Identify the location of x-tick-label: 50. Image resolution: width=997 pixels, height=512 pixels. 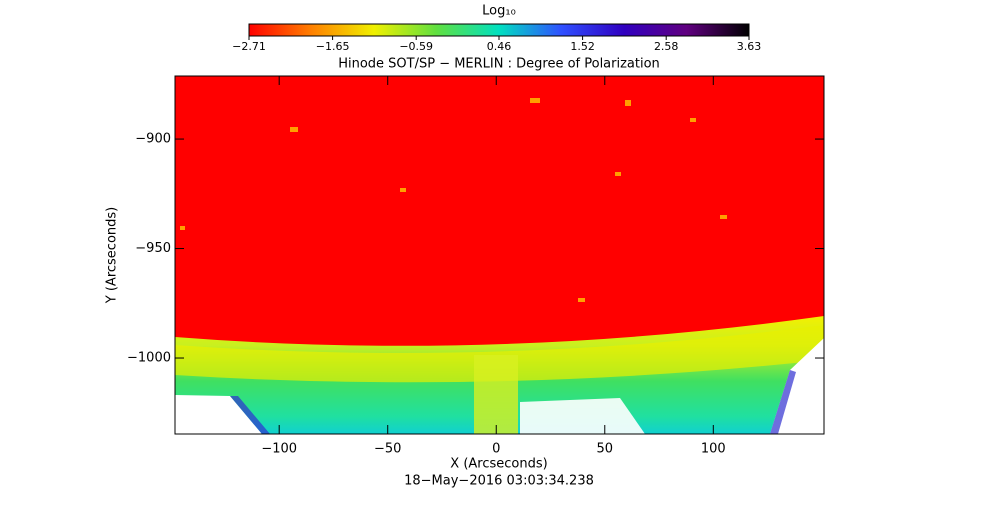
(604, 449).